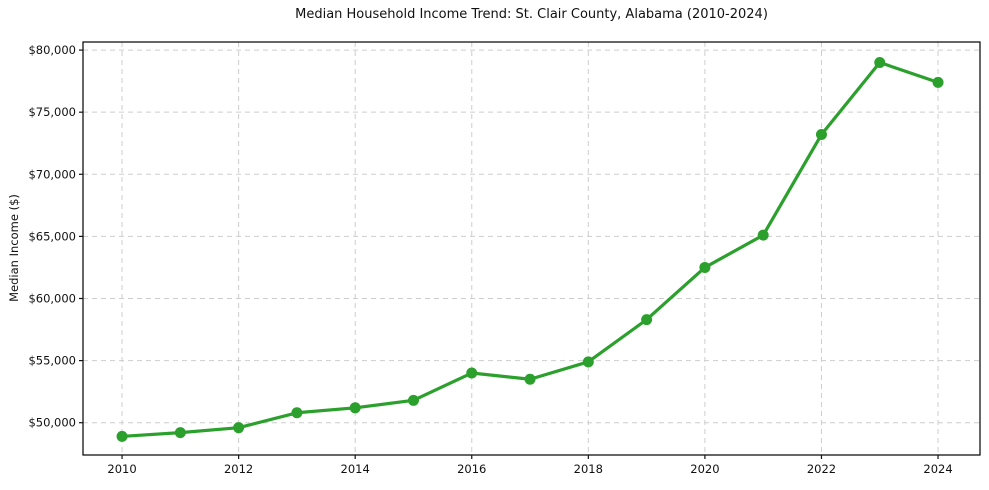  I want to click on y-tick-label: $70,000, so click(52, 174).